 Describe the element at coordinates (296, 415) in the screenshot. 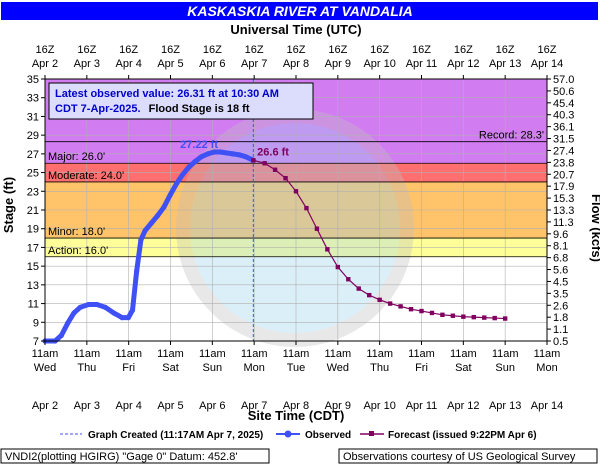

I see `x-axis-title: Site Time (CDT)` at that location.